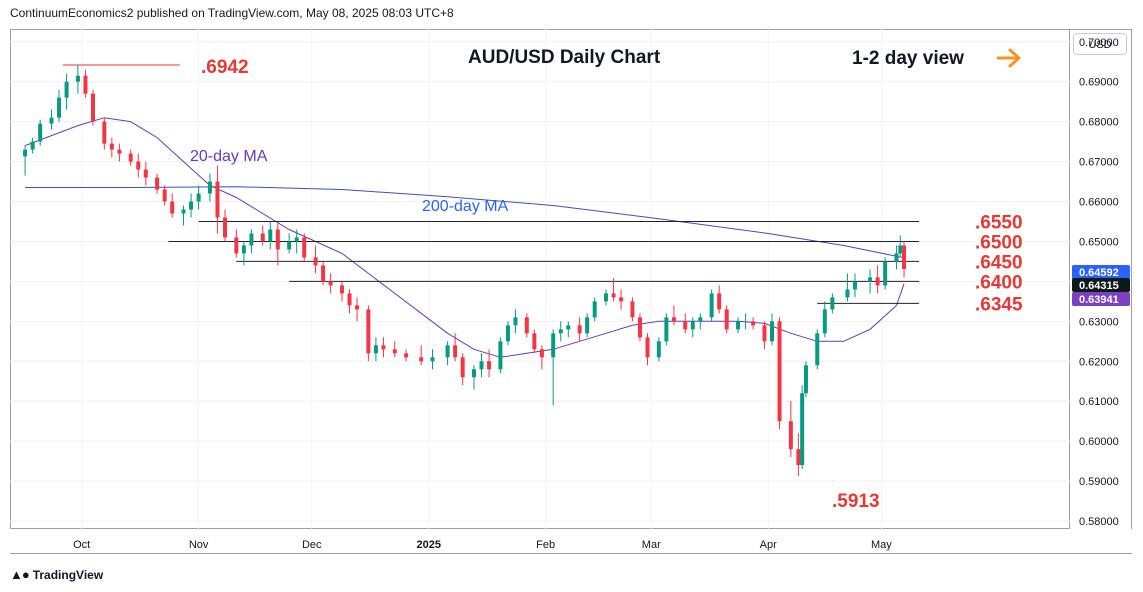  I want to click on time-tick-label: Dec, so click(312, 545).